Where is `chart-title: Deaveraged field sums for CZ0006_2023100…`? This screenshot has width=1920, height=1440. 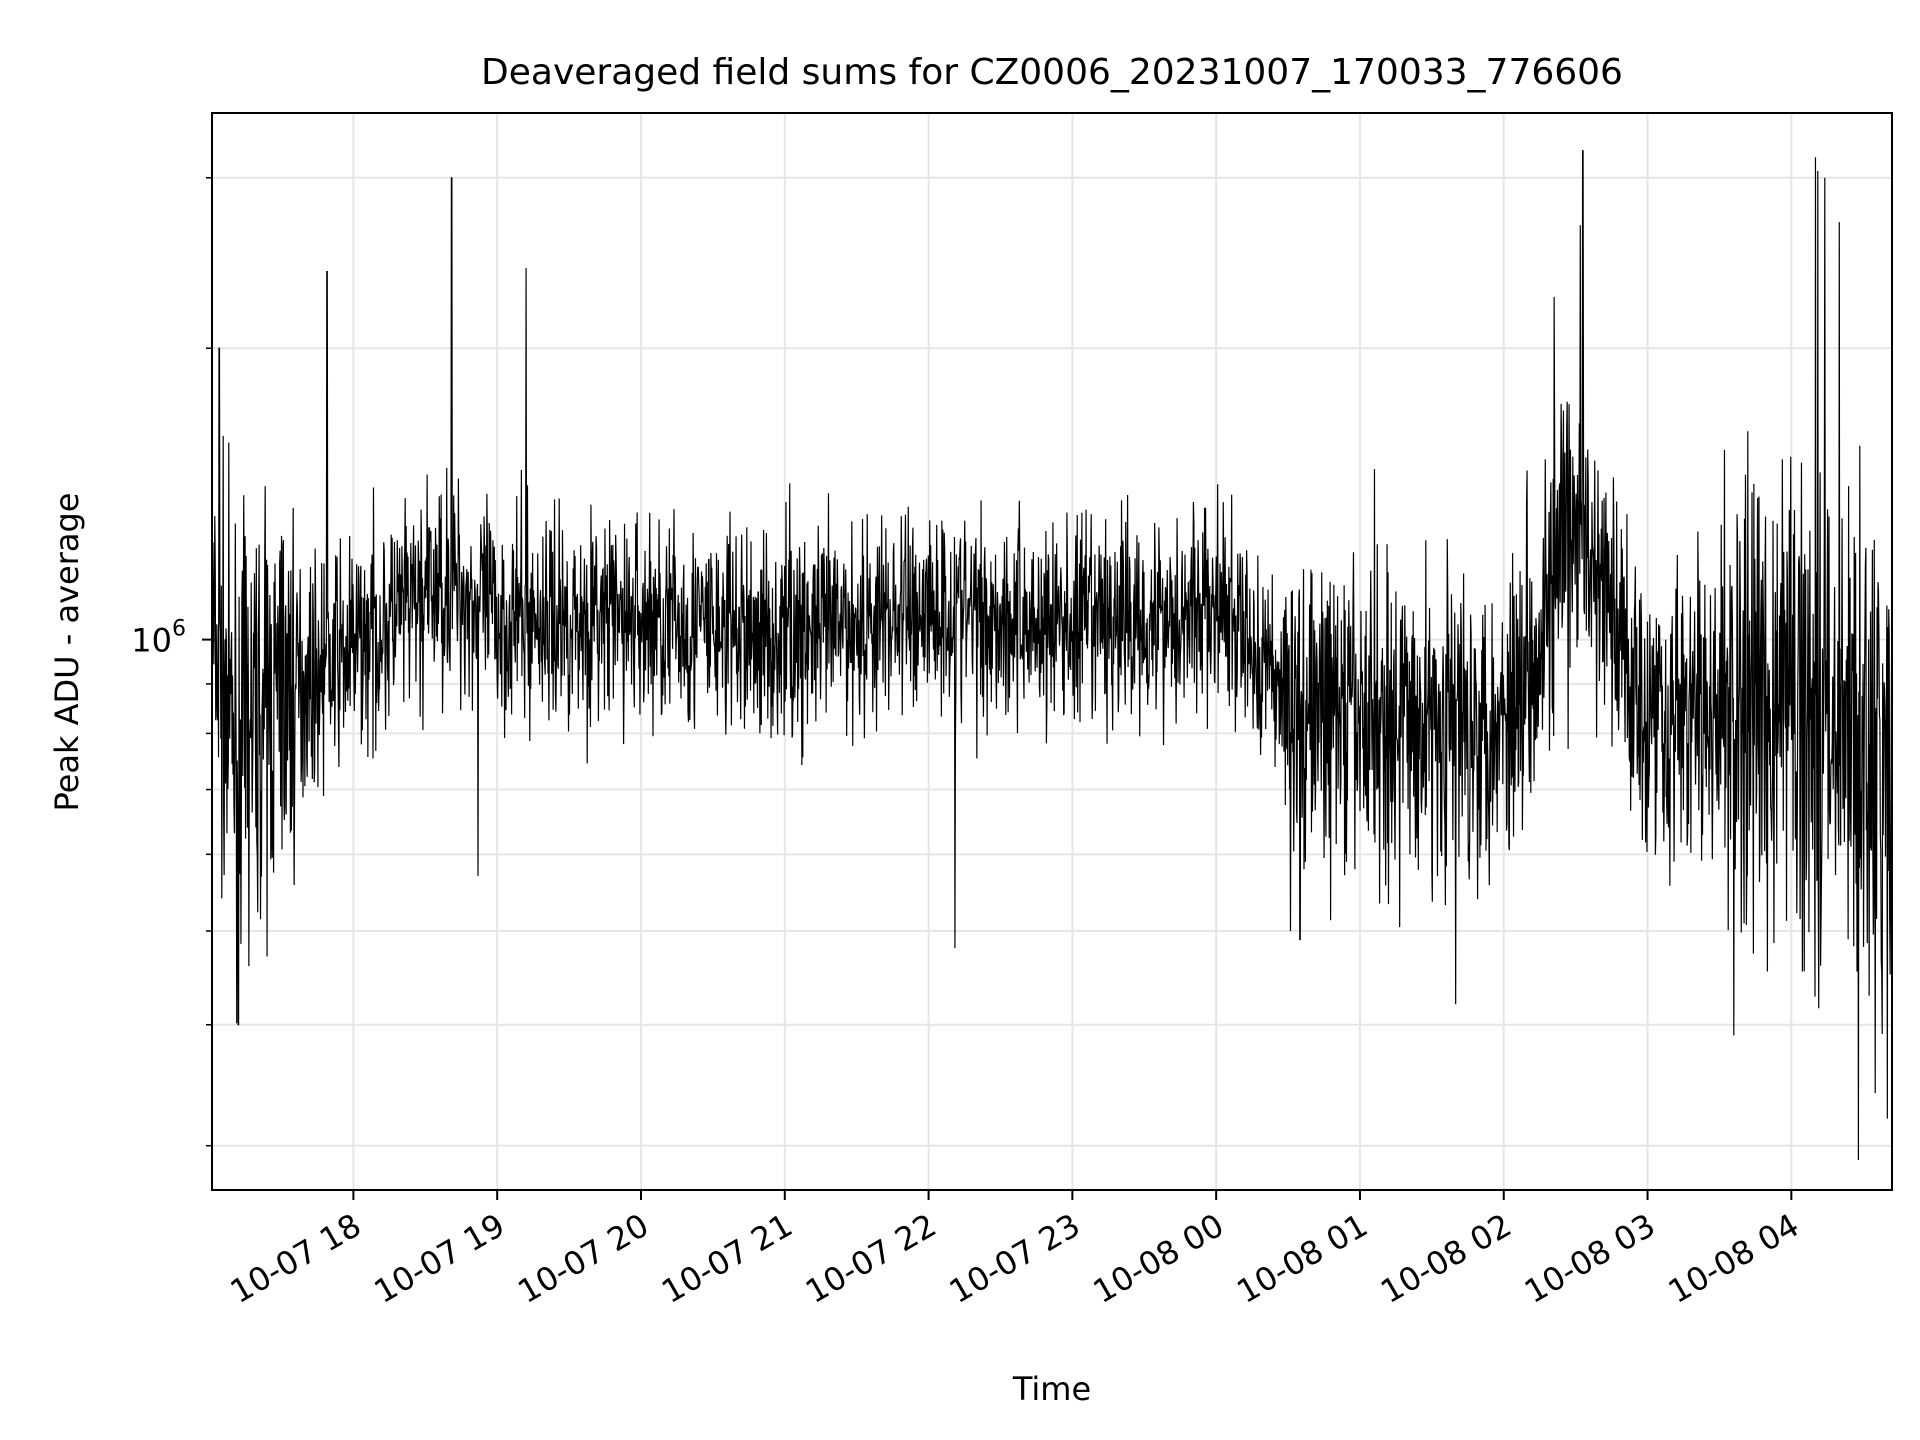
chart-title: Deaveraged field sums for CZ0006_2023100… is located at coordinates (1052, 72).